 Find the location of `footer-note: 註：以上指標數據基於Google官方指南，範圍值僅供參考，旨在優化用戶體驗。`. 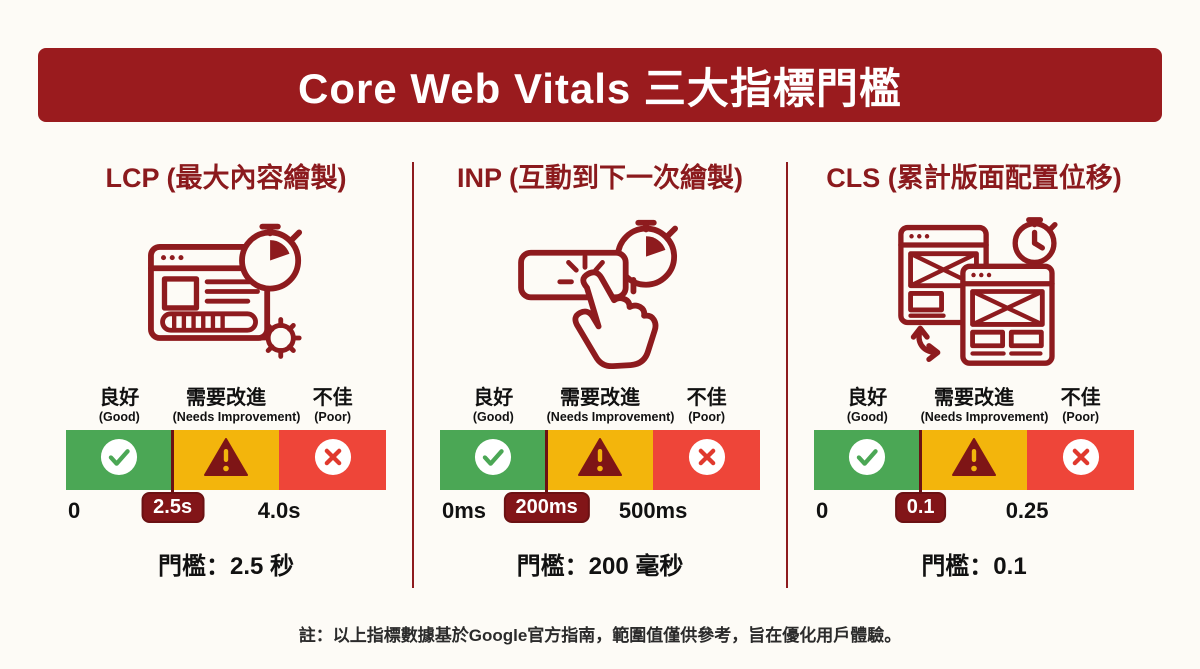

footer-note: 註：以上指標數據基於Google官方指南，範圍值僅供參考，旨在優化用戶體驗。 is located at coordinates (600, 635).